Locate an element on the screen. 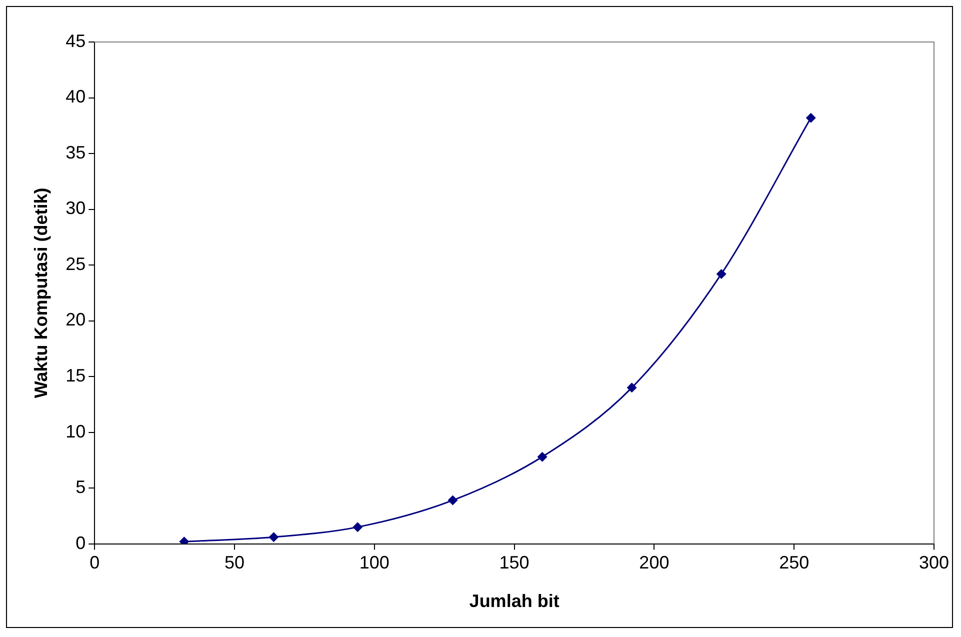 Image resolution: width=961 pixels, height=637 pixels. y-tick-label: 40 is located at coordinates (76, 96).